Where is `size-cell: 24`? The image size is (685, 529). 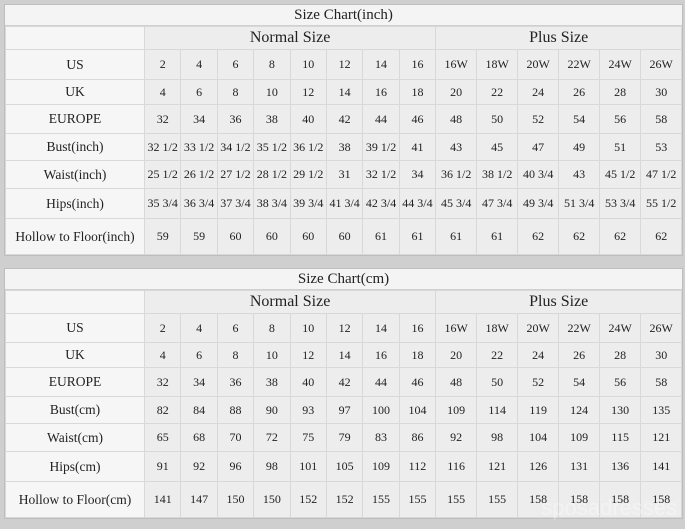
size-cell: 24 is located at coordinates (538, 92).